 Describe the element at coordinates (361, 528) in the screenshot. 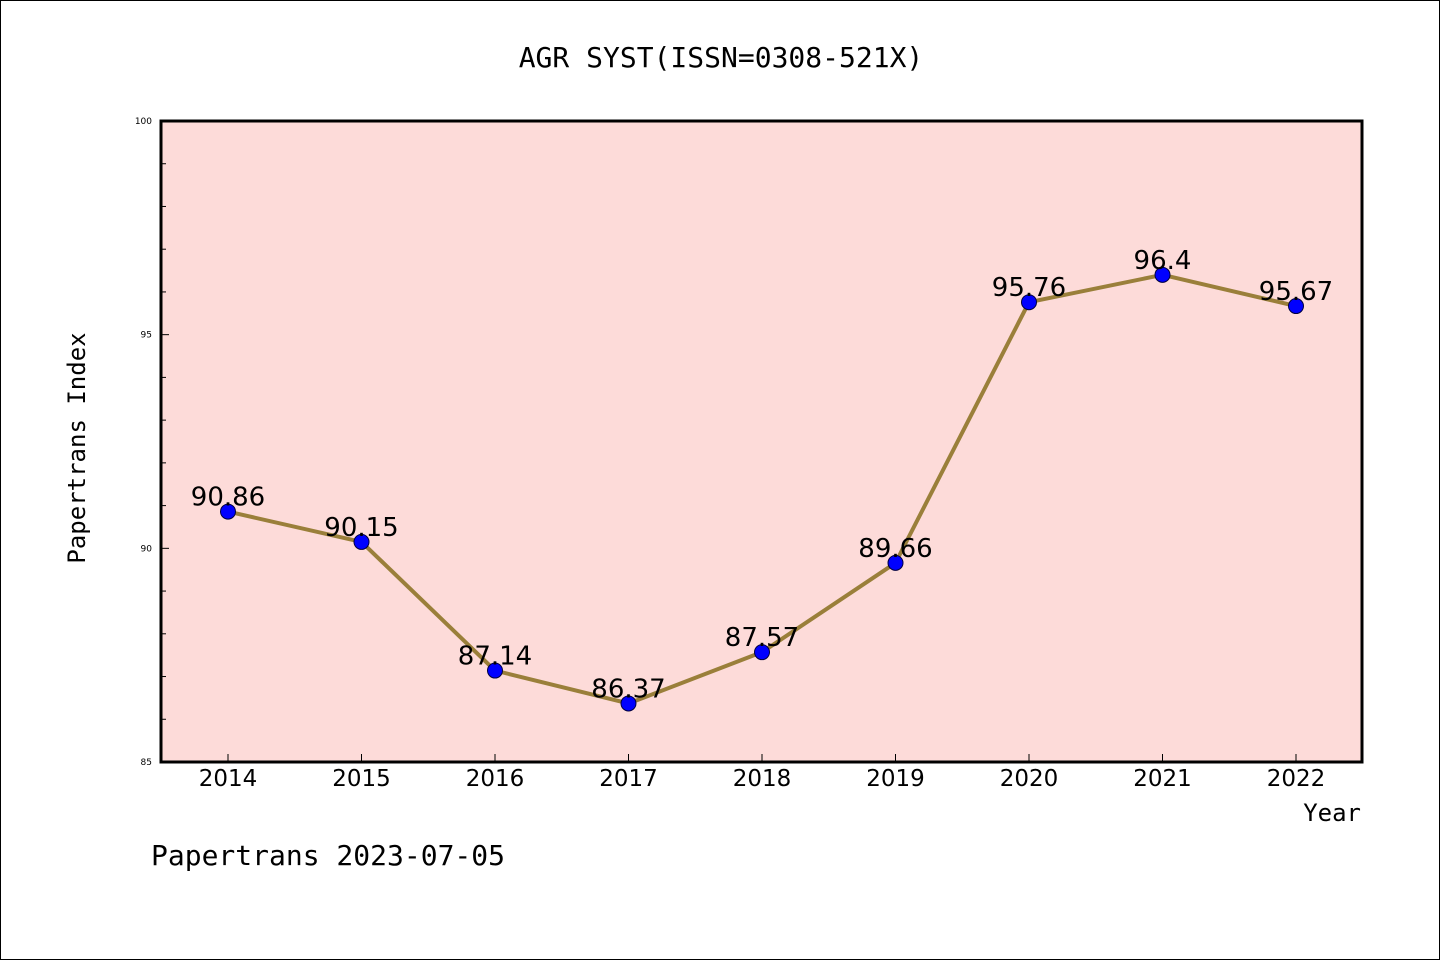

I see `data-label: 90.15` at that location.